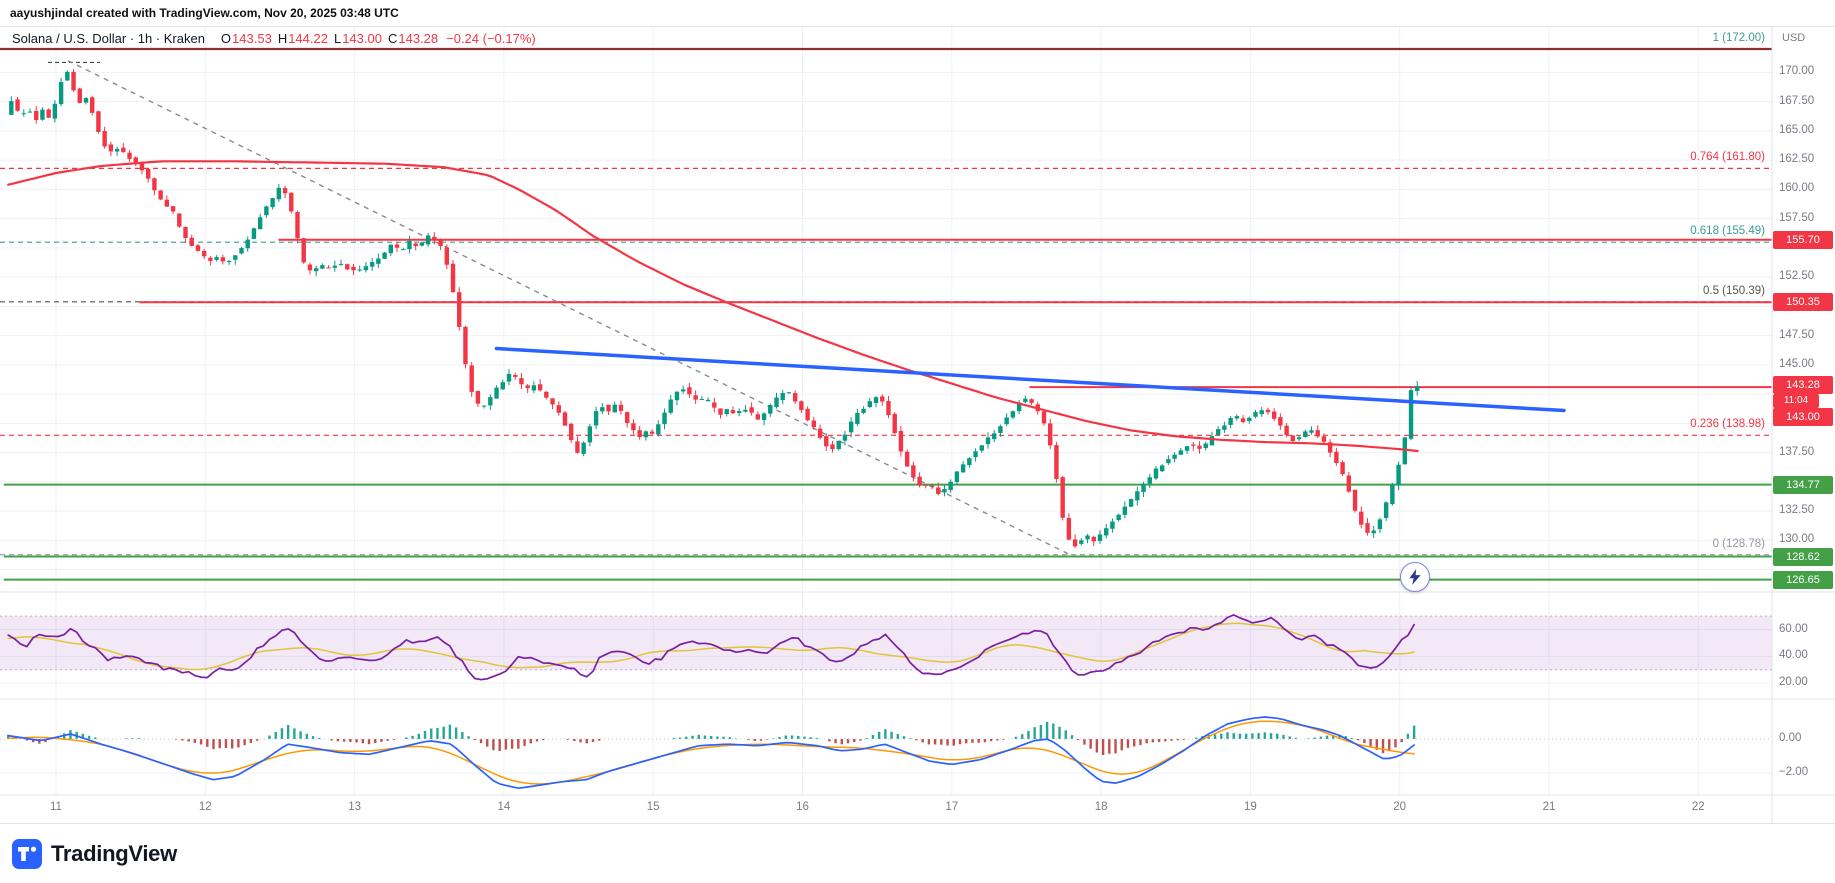  I want to click on rsi-axis-label: 40.00, so click(1793, 655).